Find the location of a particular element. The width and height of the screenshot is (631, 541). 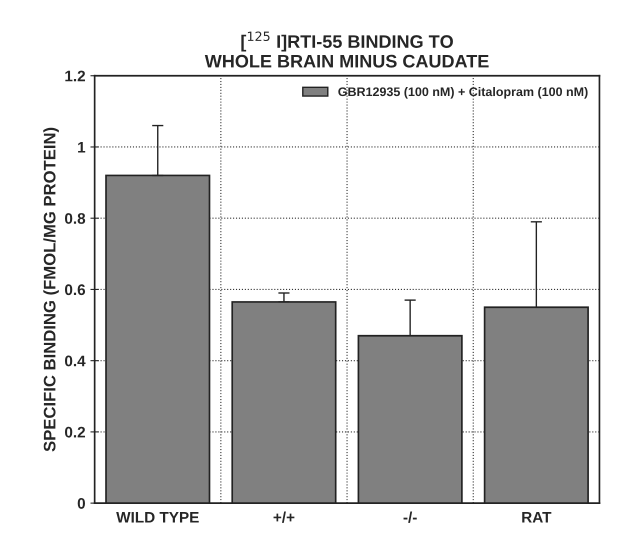

x-tick-label: RAT is located at coordinates (537, 517).